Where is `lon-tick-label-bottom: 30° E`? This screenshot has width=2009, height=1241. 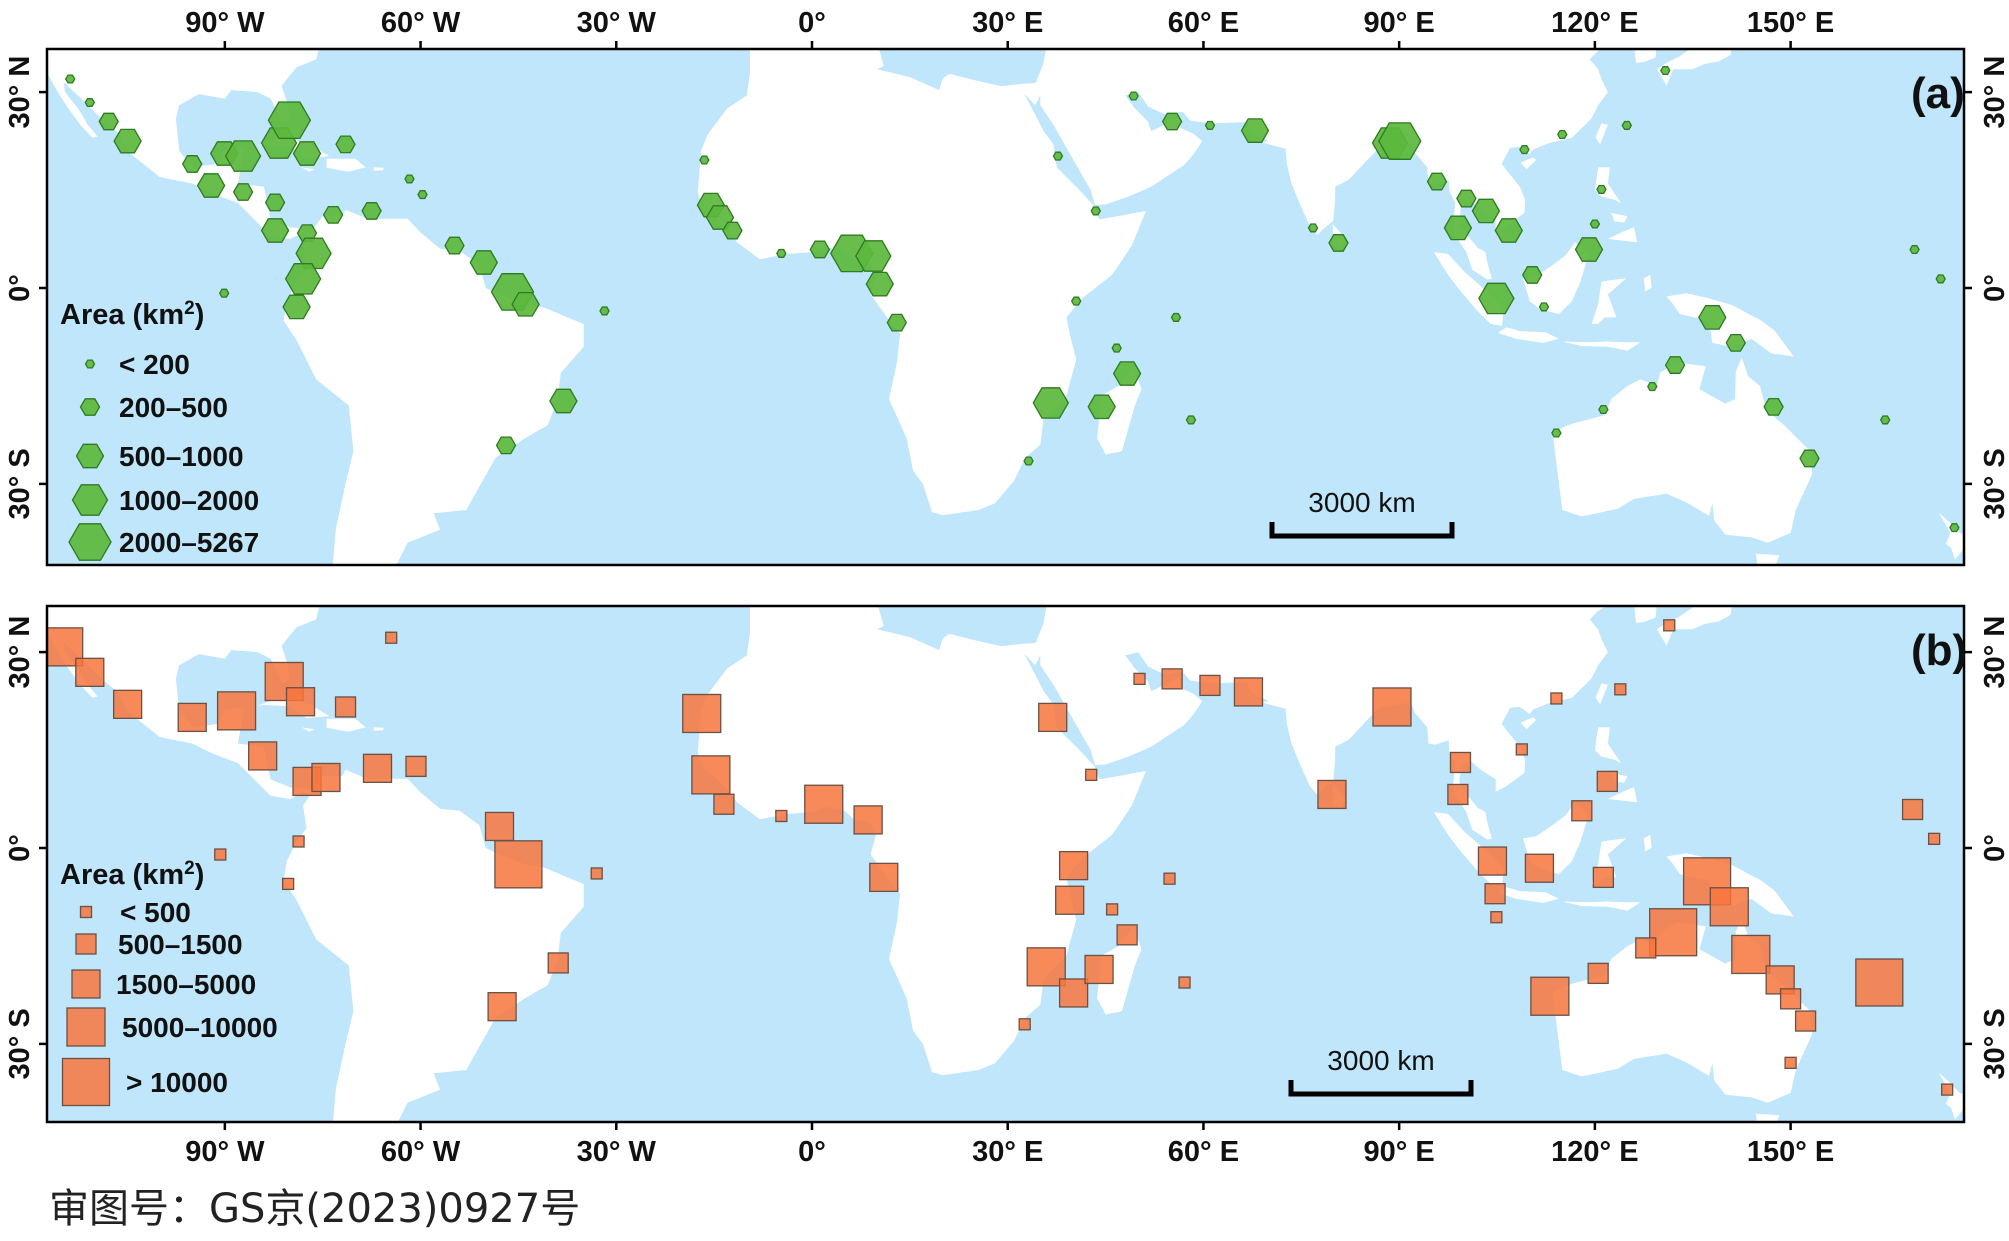
lon-tick-label-bottom: 30° E is located at coordinates (1007, 1152).